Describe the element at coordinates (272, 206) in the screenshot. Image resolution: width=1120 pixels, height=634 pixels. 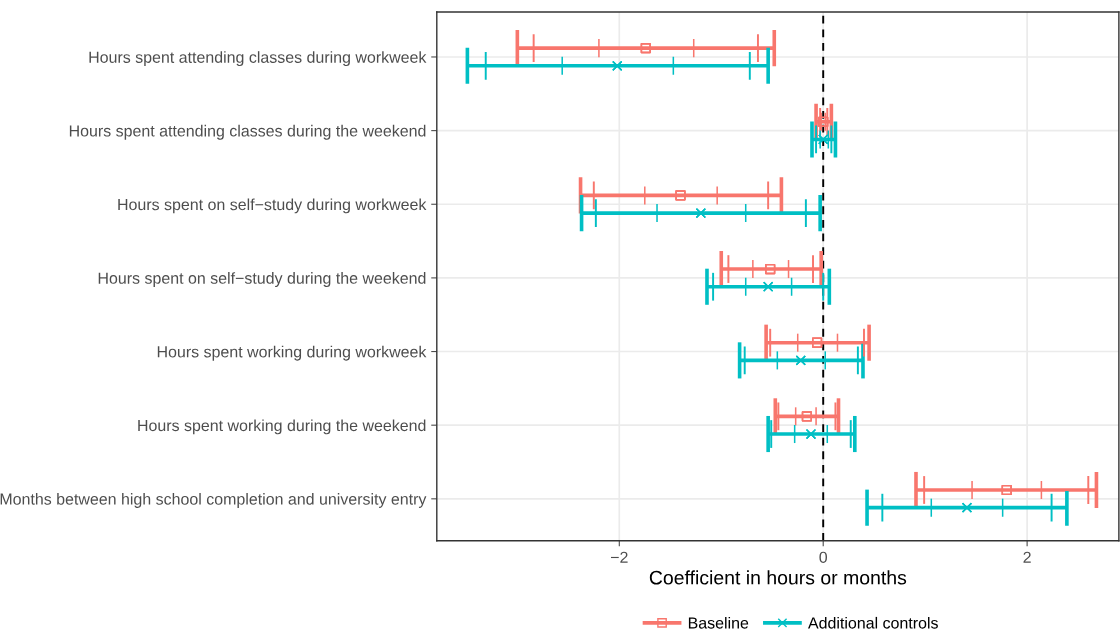
I see `y-tick-label: Hours spent on self−study during workweek` at that location.